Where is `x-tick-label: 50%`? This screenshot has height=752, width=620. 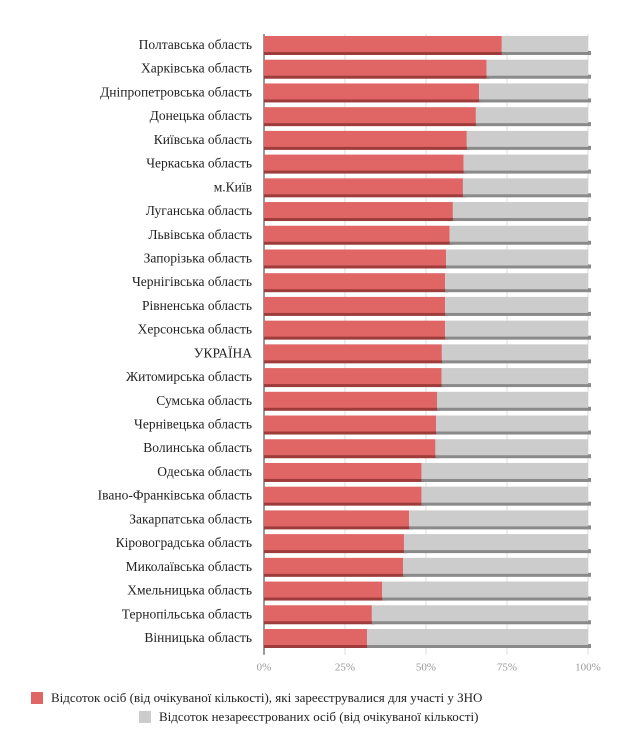 x-tick-label: 50% is located at coordinates (426, 668).